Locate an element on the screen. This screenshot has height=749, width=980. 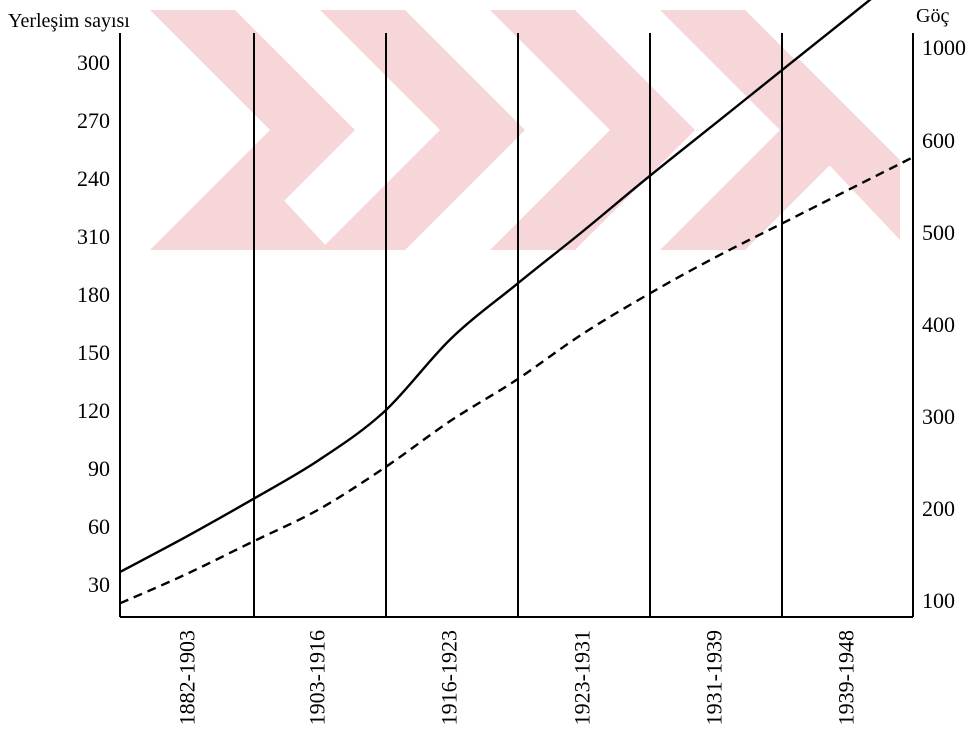
right-tick-labels: 1000 600 500 400 300 200 100 is located at coordinates (944, 324).